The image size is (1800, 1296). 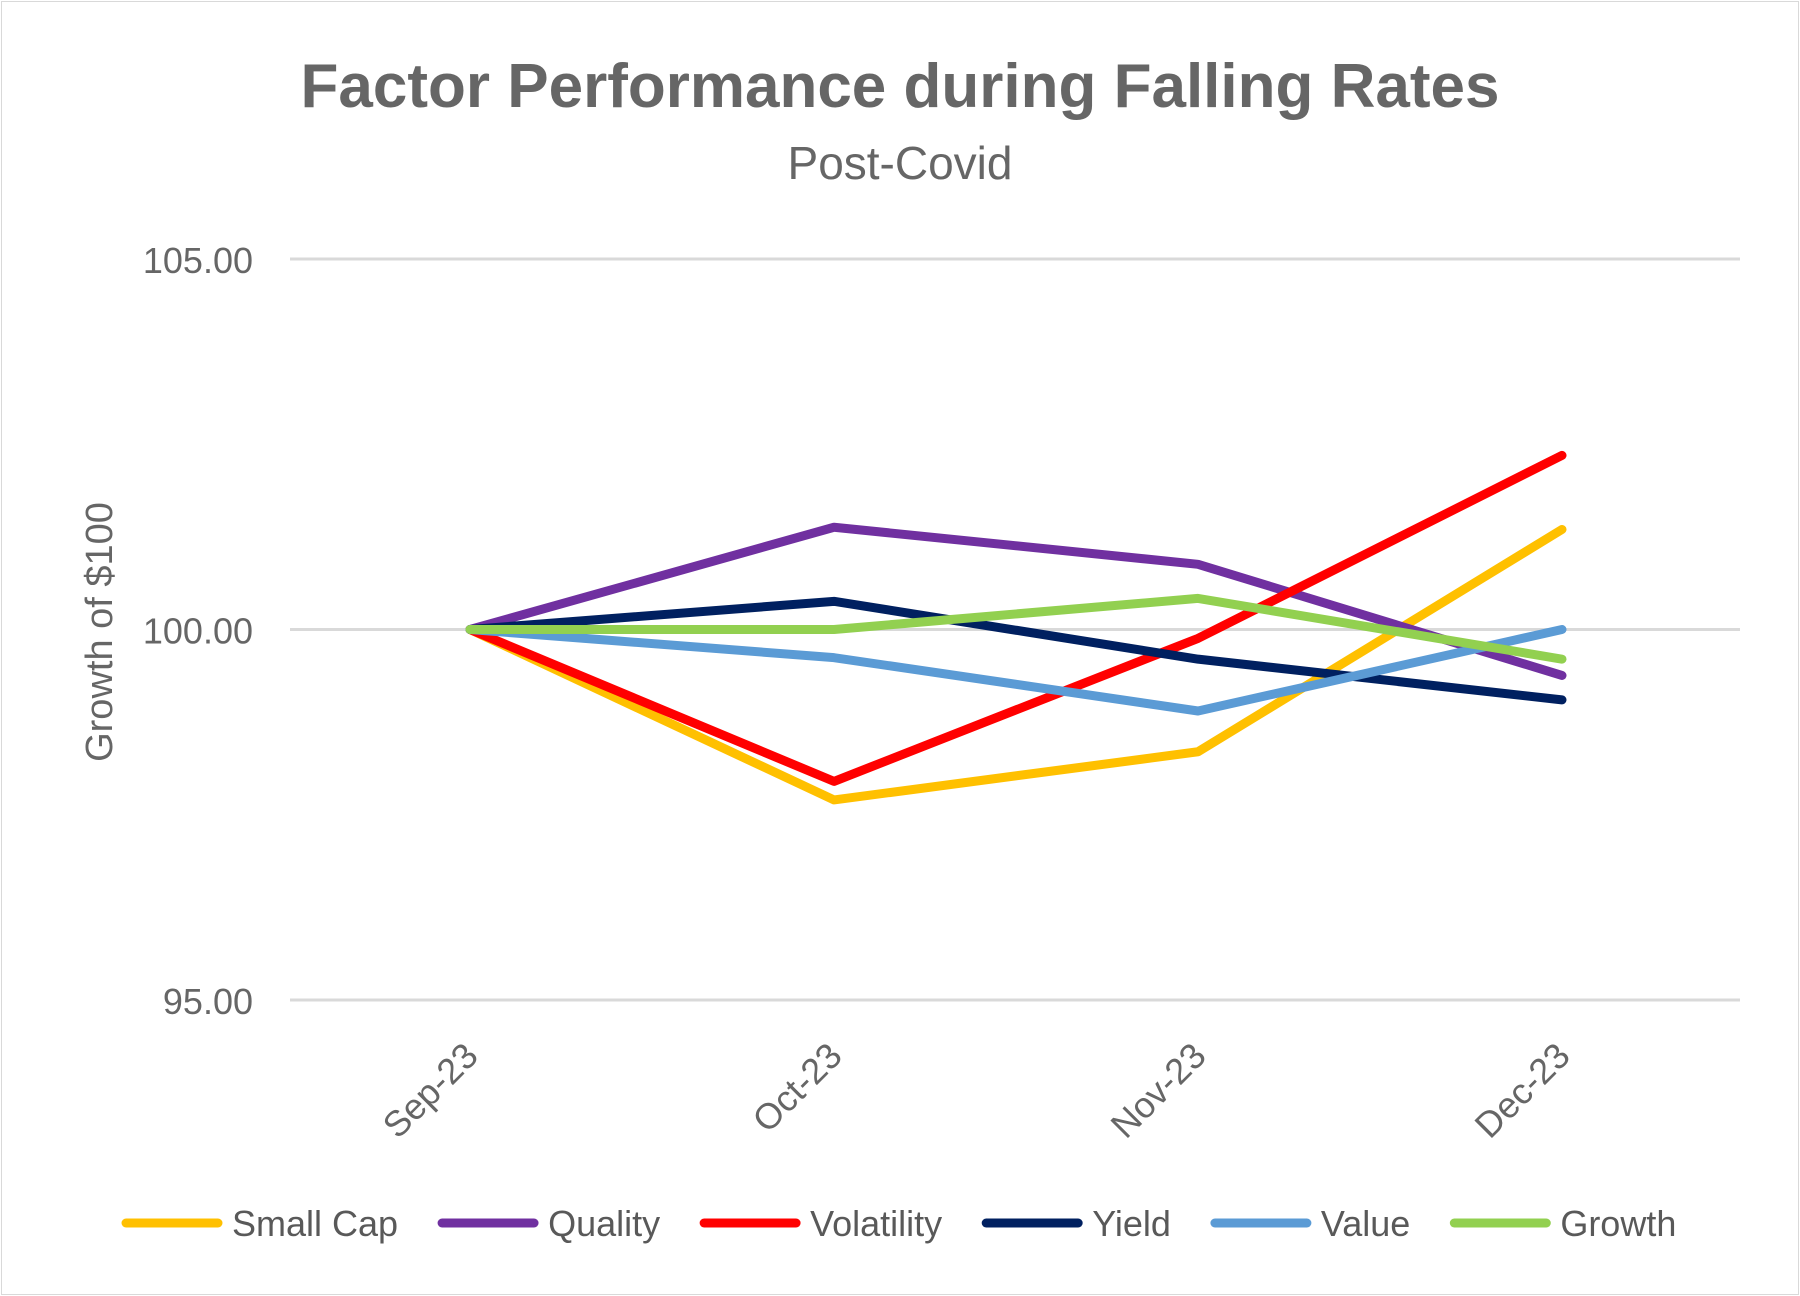 I want to click on y-tick-label: 105.00, so click(x=198, y=260).